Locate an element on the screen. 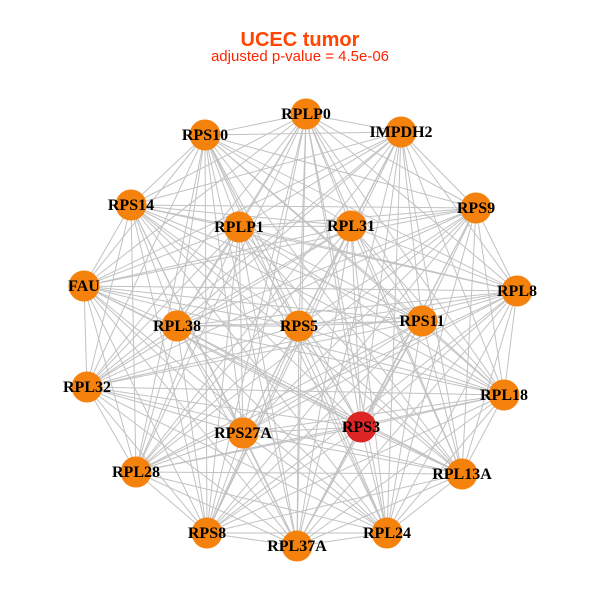 Image resolution: width=600 pixels, height=600 pixels. node-RPS11 is located at coordinates (422, 321).